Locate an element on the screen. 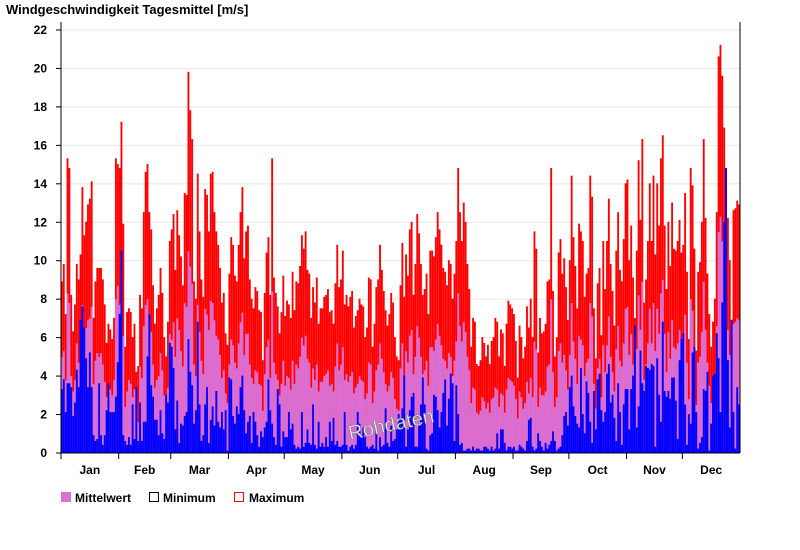 The image size is (800, 550). y-tick-label: 12 is located at coordinates (41, 222).